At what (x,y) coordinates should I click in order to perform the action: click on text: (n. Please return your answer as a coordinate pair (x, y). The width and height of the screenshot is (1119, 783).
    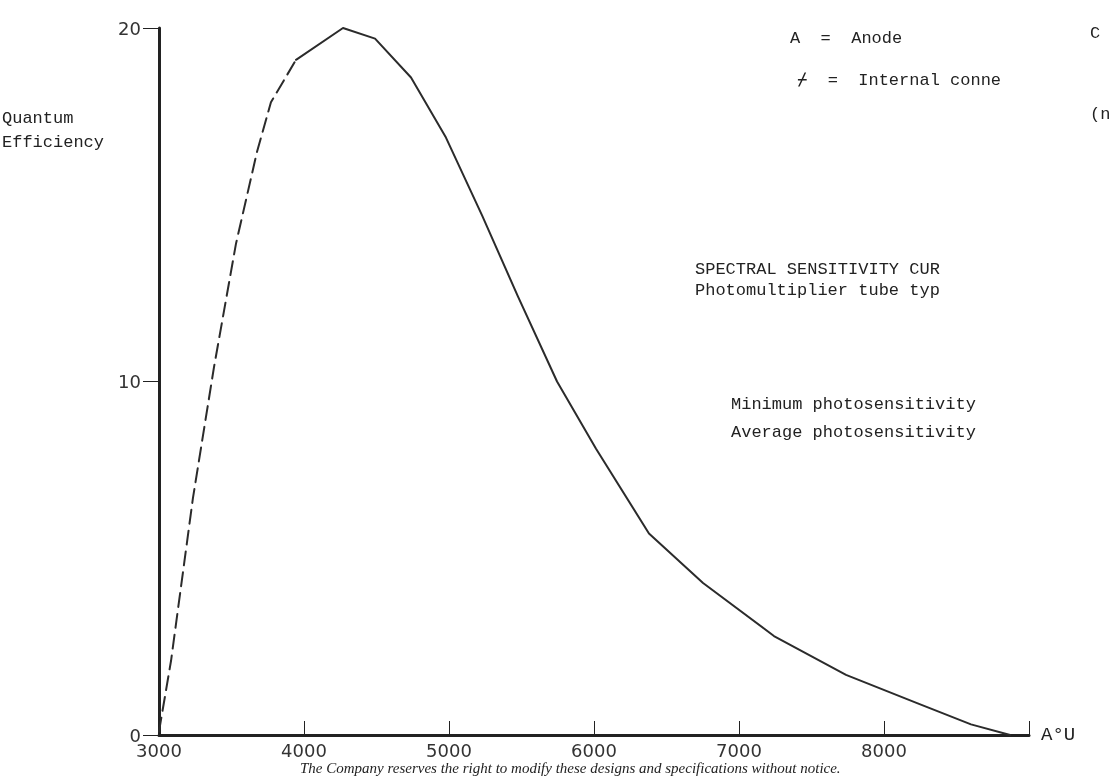
    Looking at the image, I should click on (1100, 114).